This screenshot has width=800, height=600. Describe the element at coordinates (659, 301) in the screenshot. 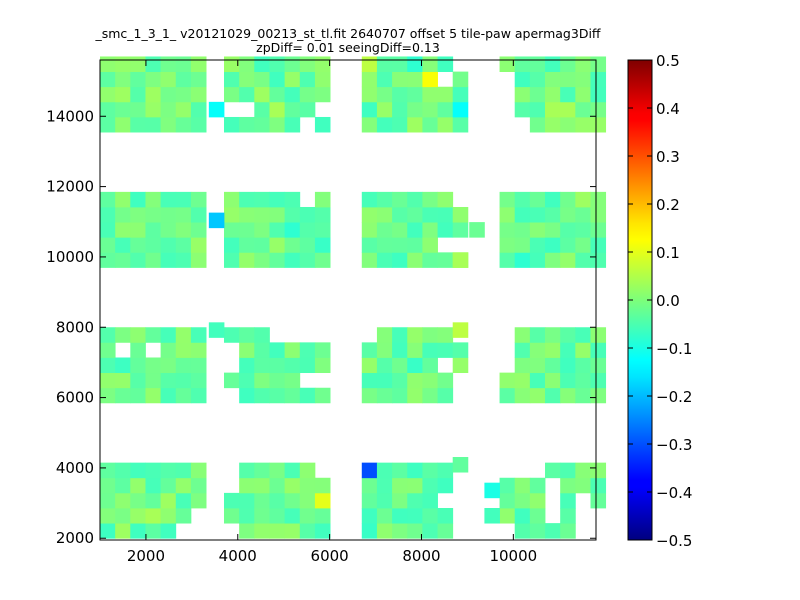

I see `colorbar: 0.5 0.4 0.3 0.2 0.1 0.0 −0.1 −0.2 −0.3 −0.4 −0.5` at that location.